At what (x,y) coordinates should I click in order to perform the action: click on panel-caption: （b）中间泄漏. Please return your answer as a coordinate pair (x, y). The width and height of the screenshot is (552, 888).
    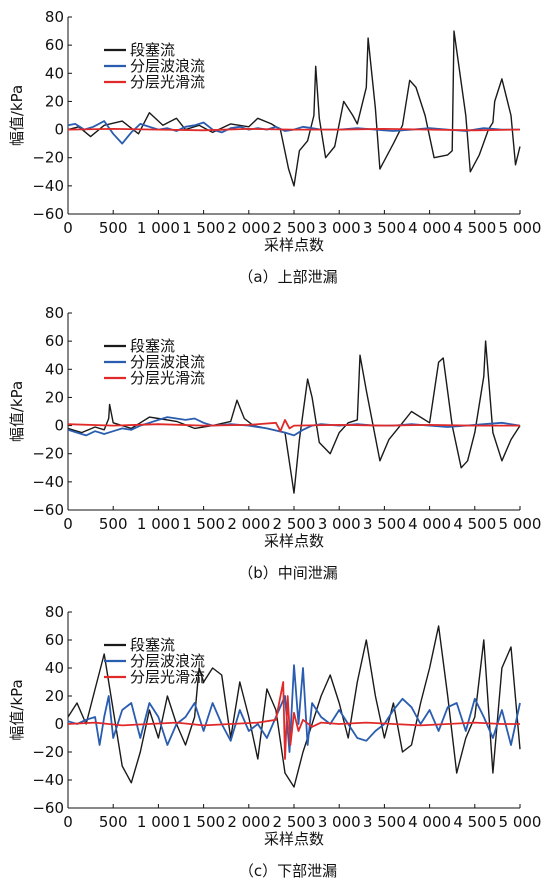
    Looking at the image, I should click on (288, 573).